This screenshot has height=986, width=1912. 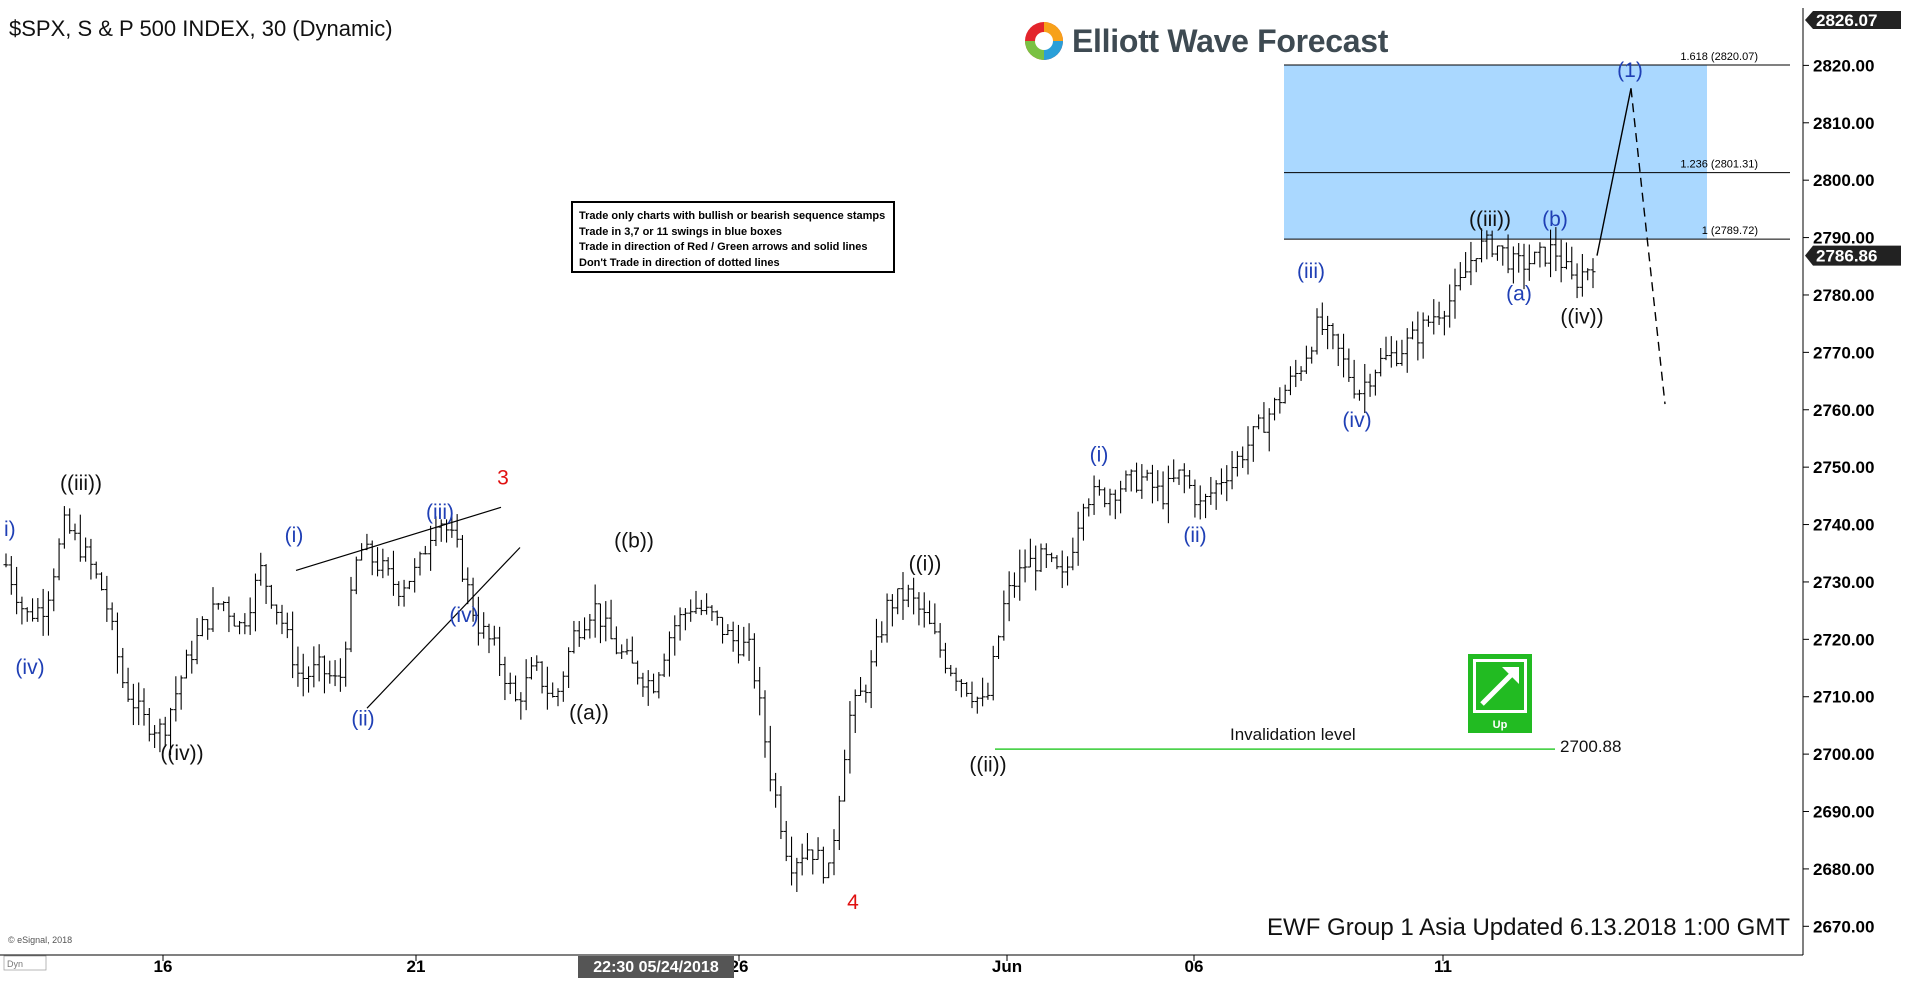 What do you see at coordinates (163, 966) in the screenshot?
I see `x-tick-label: 16` at bounding box center [163, 966].